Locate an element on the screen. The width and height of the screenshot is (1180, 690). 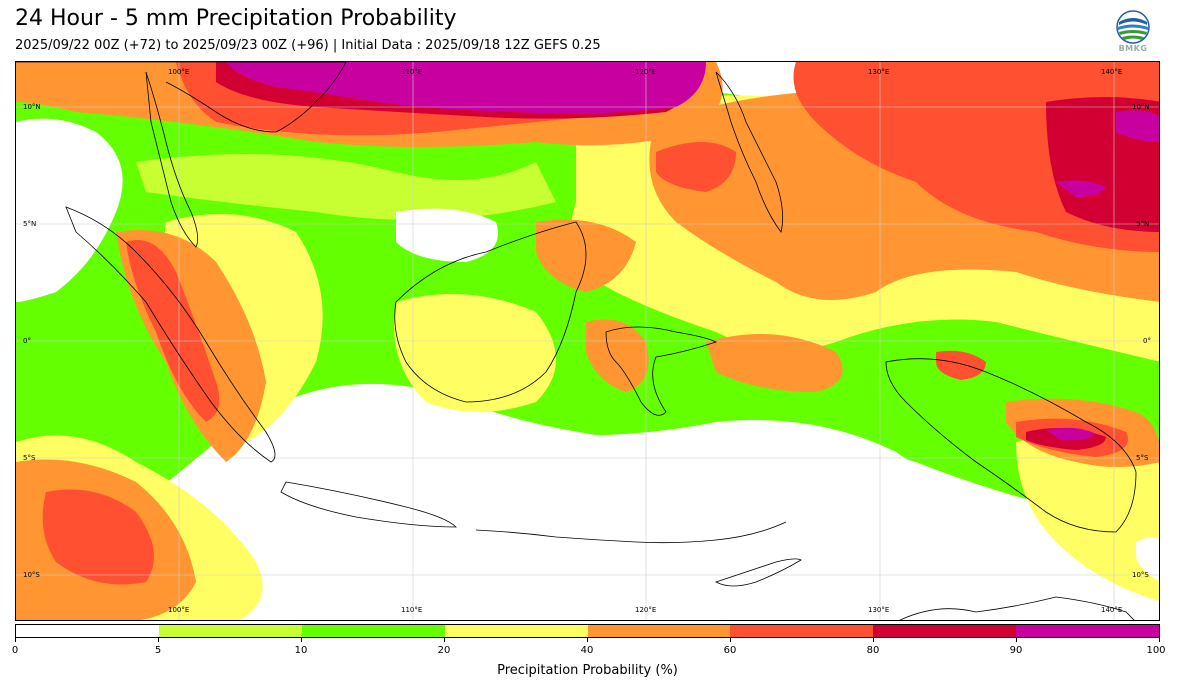
lat-label-right: 10°N is located at coordinates (1141, 107).